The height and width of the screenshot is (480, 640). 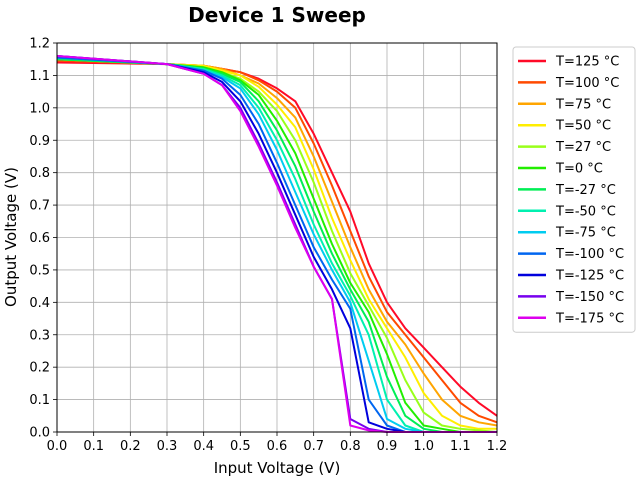 What do you see at coordinates (583, 147) in the screenshot?
I see `legend-label: T=27 °C` at bounding box center [583, 147].